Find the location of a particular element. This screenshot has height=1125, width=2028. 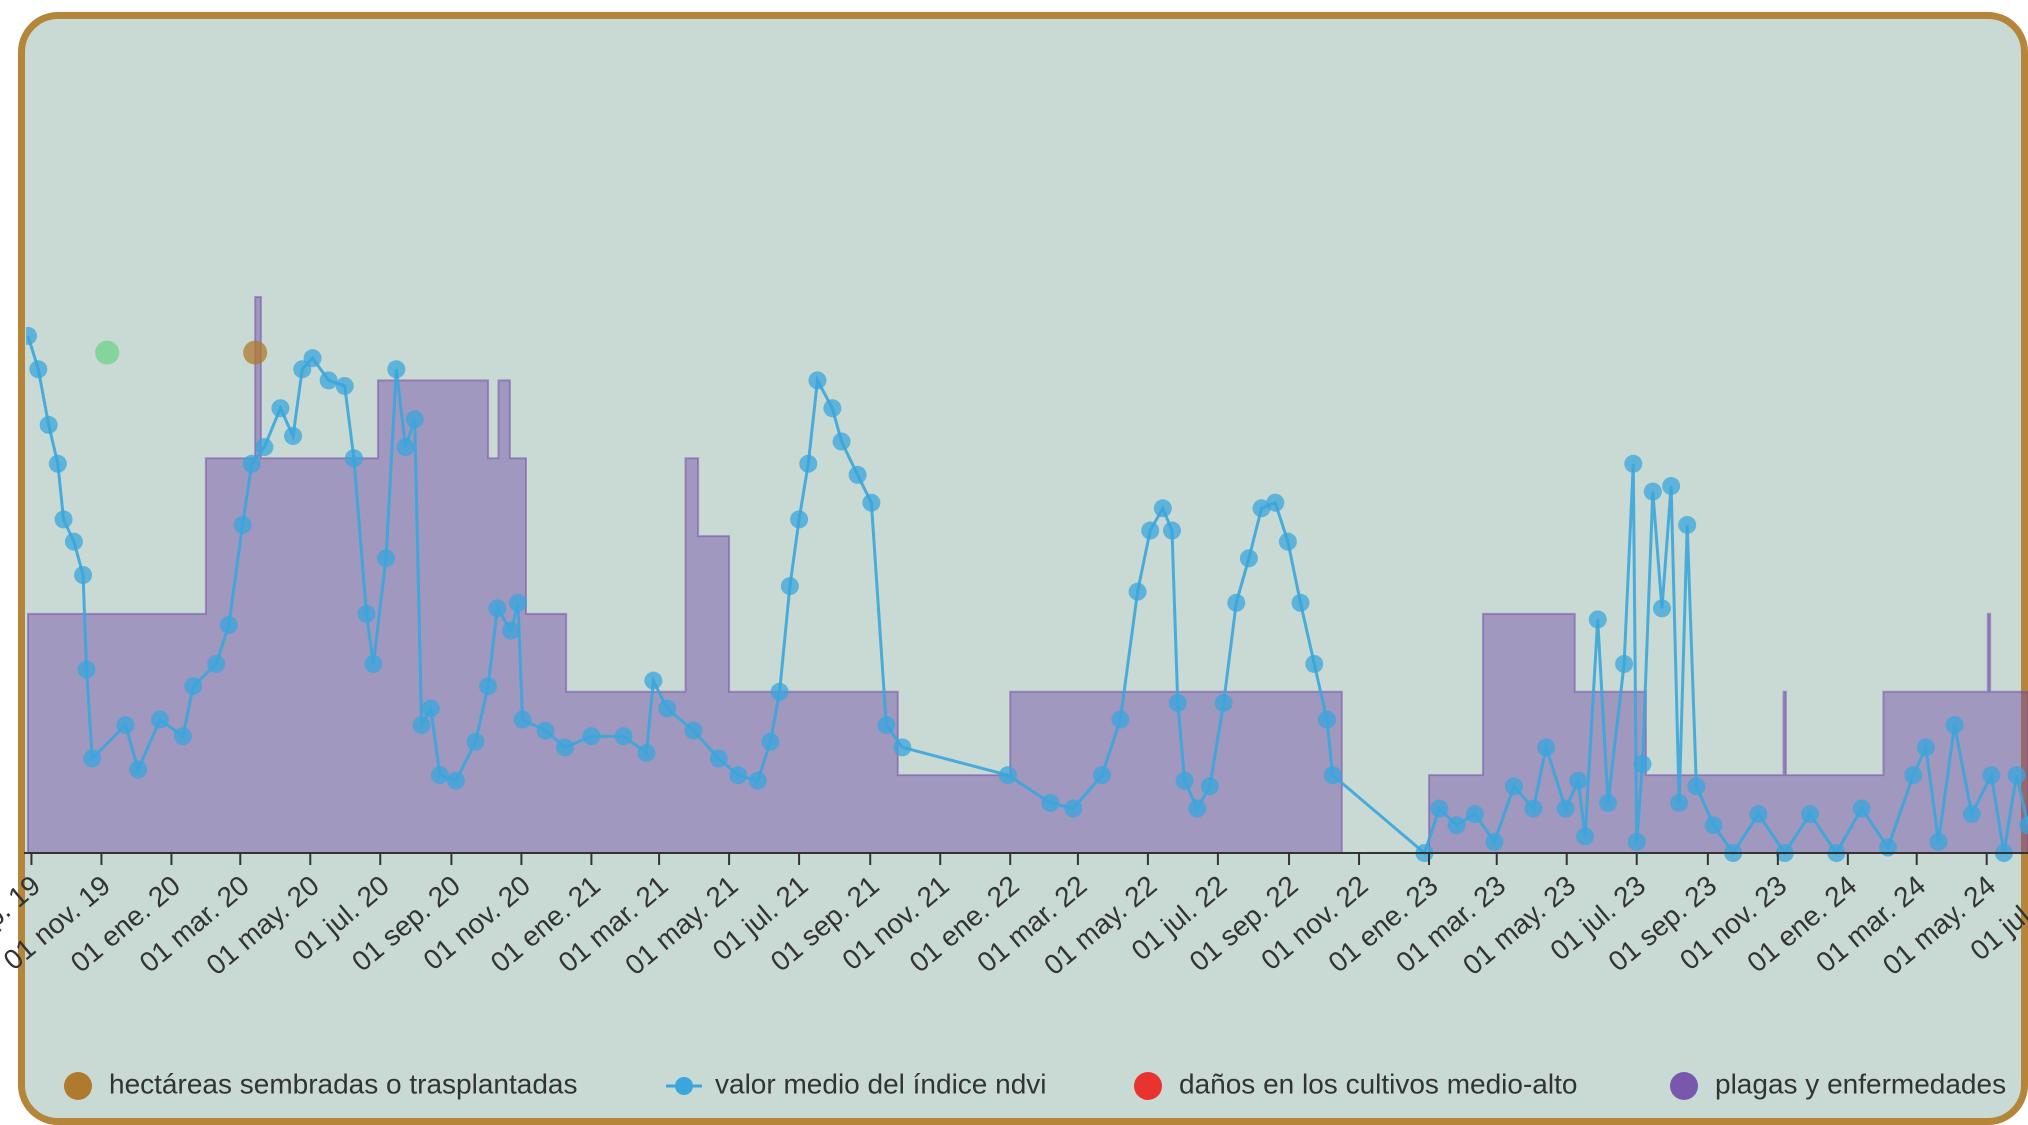

legend-label: plagas y enfermedades is located at coordinates (1860, 1083).